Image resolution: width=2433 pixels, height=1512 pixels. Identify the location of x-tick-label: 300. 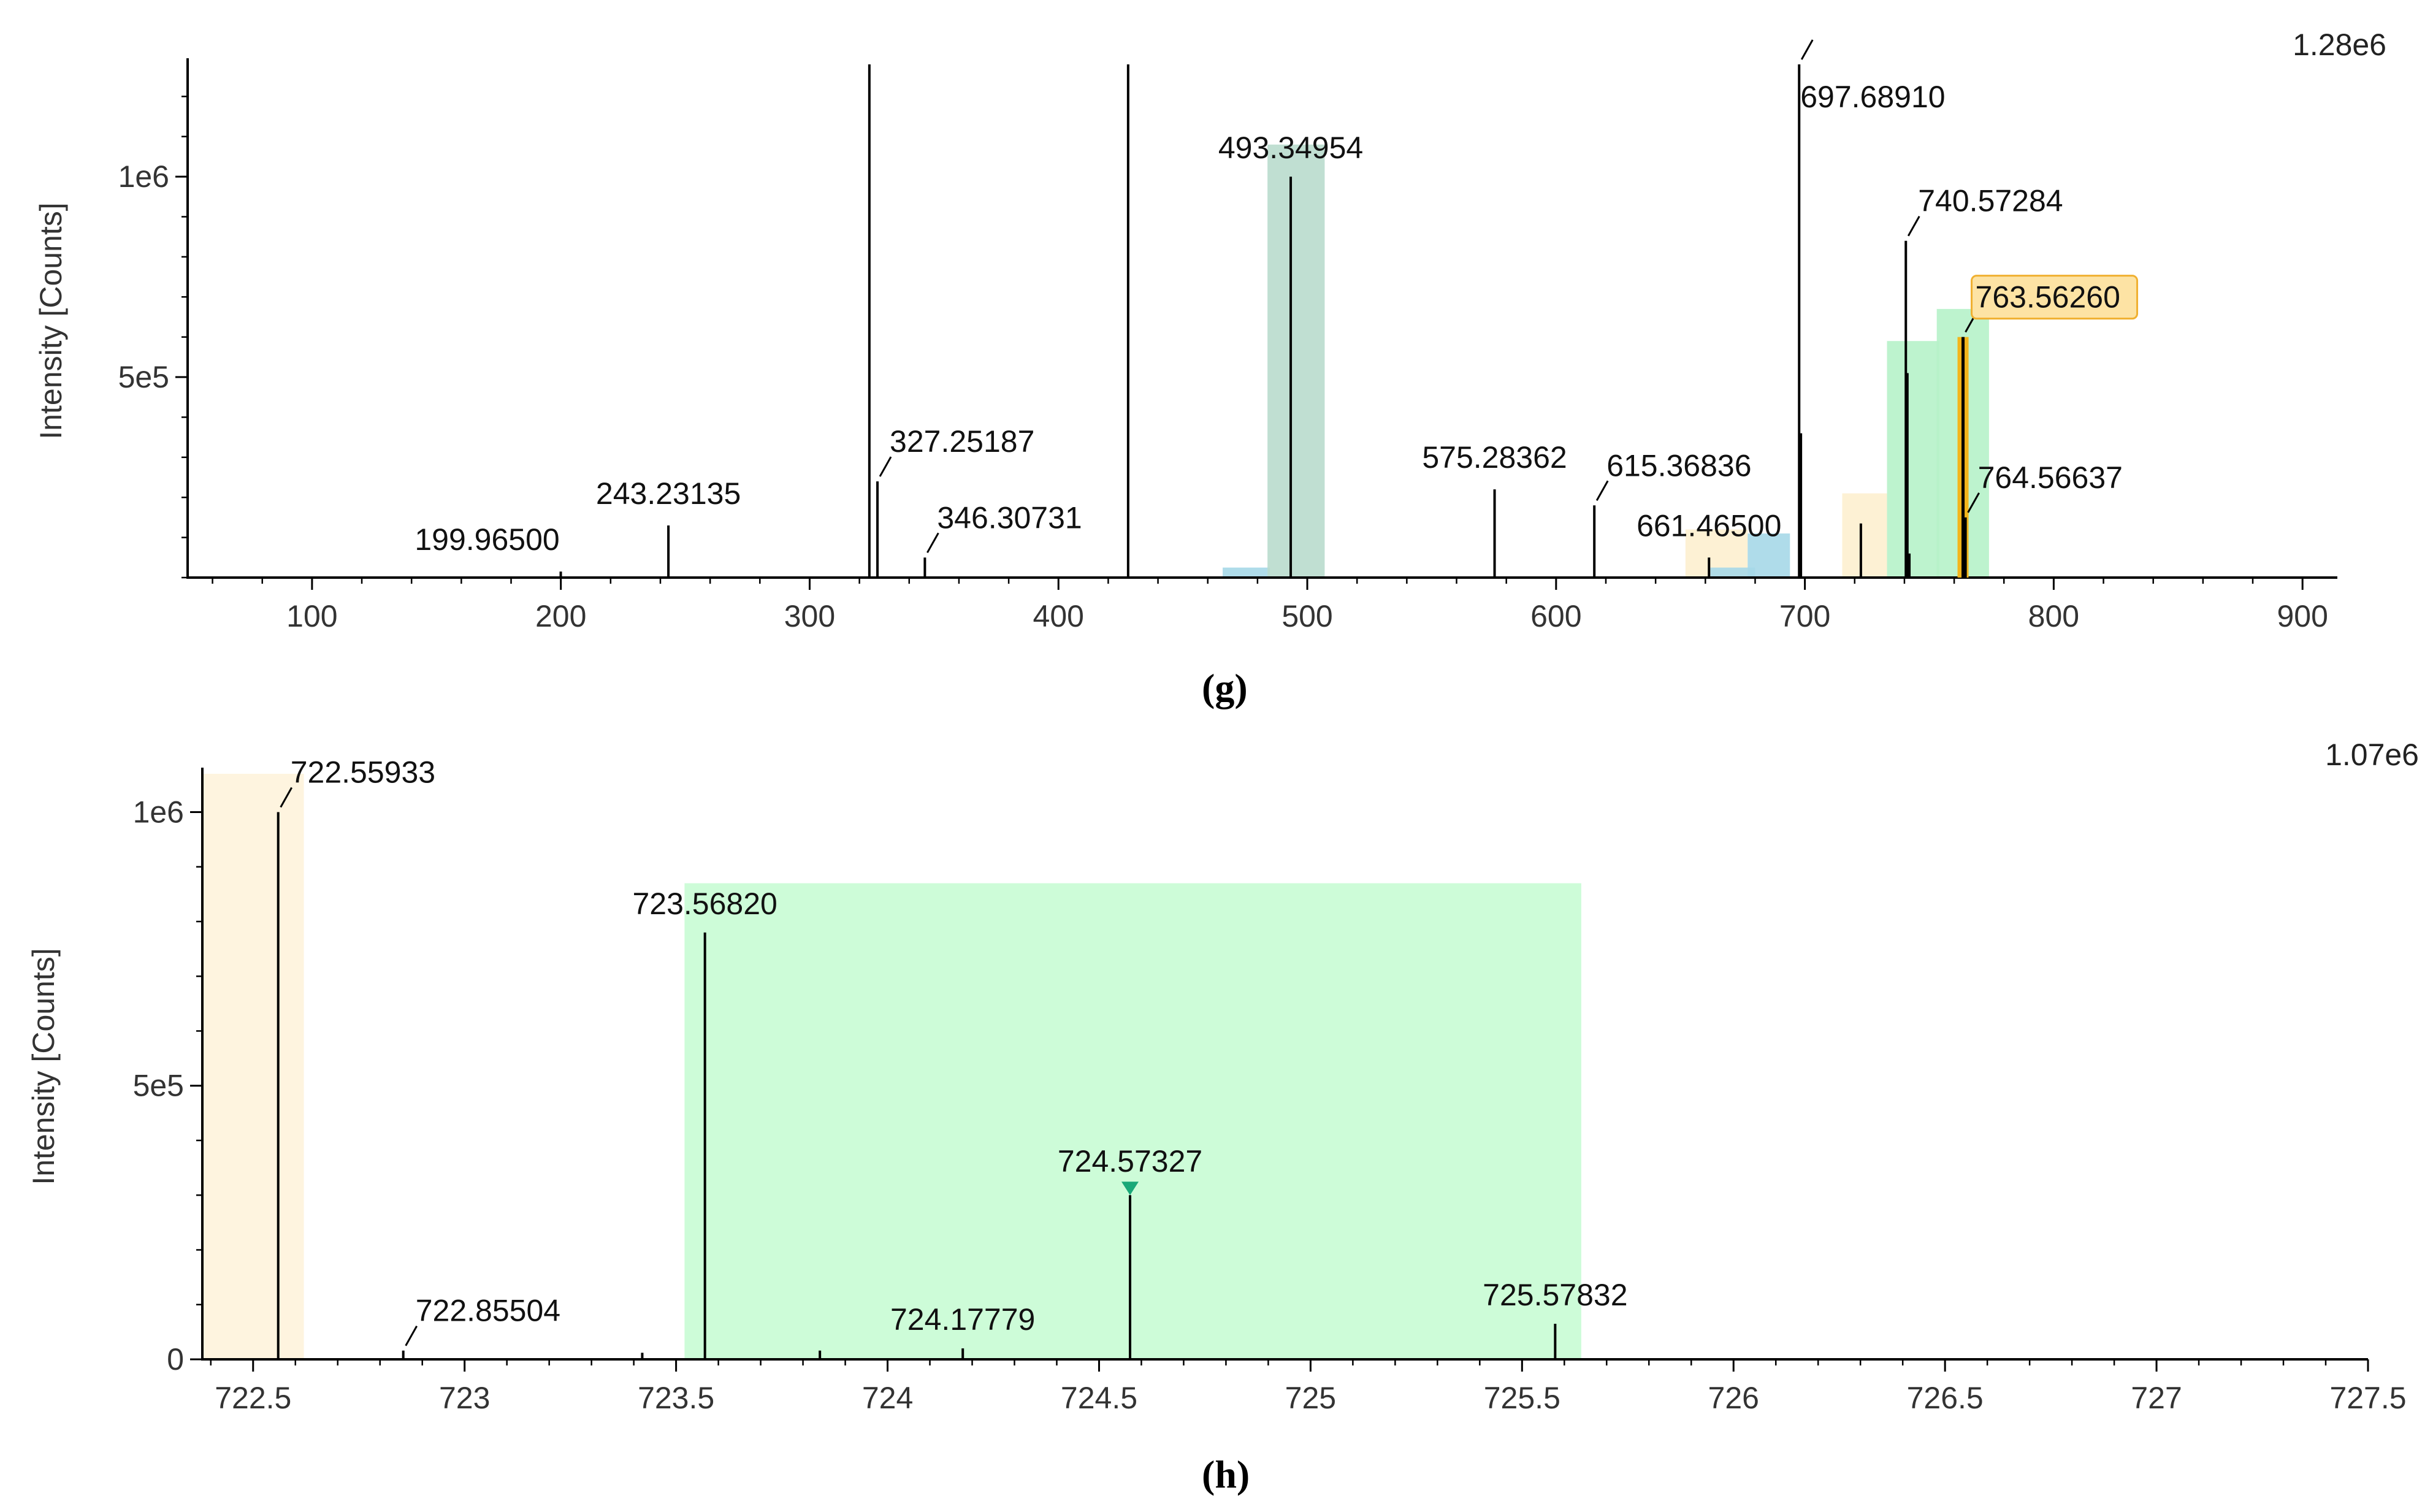
(810, 616).